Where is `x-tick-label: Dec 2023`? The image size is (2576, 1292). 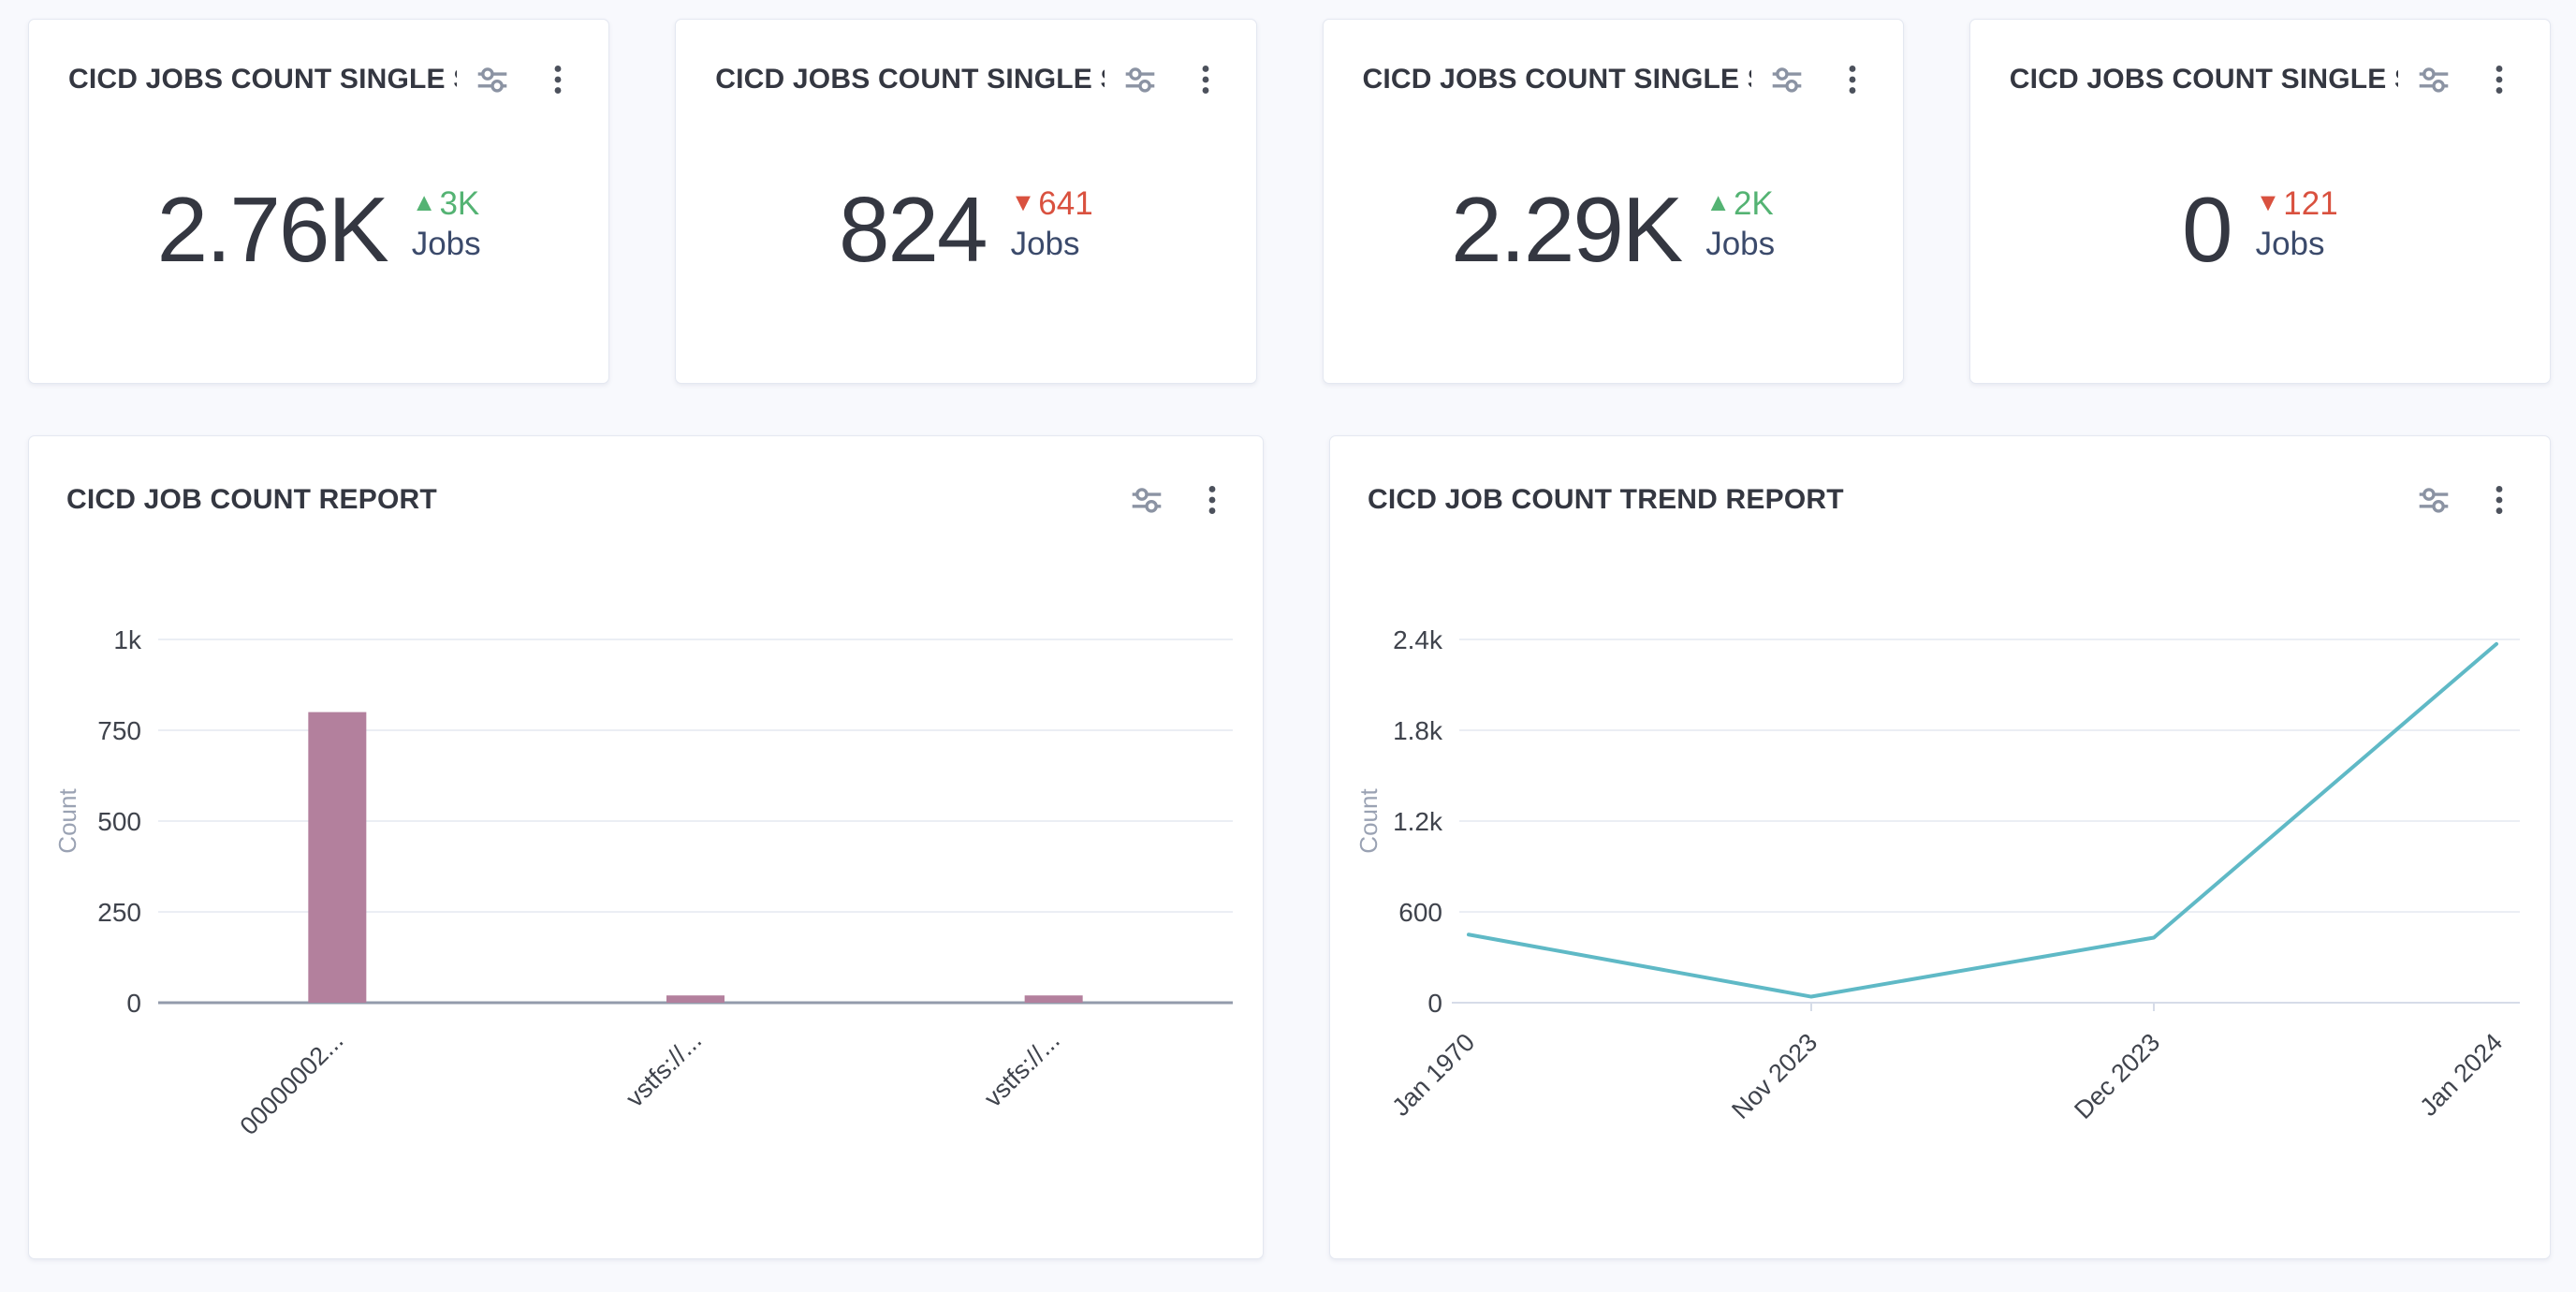 x-tick-label: Dec 2023 is located at coordinates (2117, 1076).